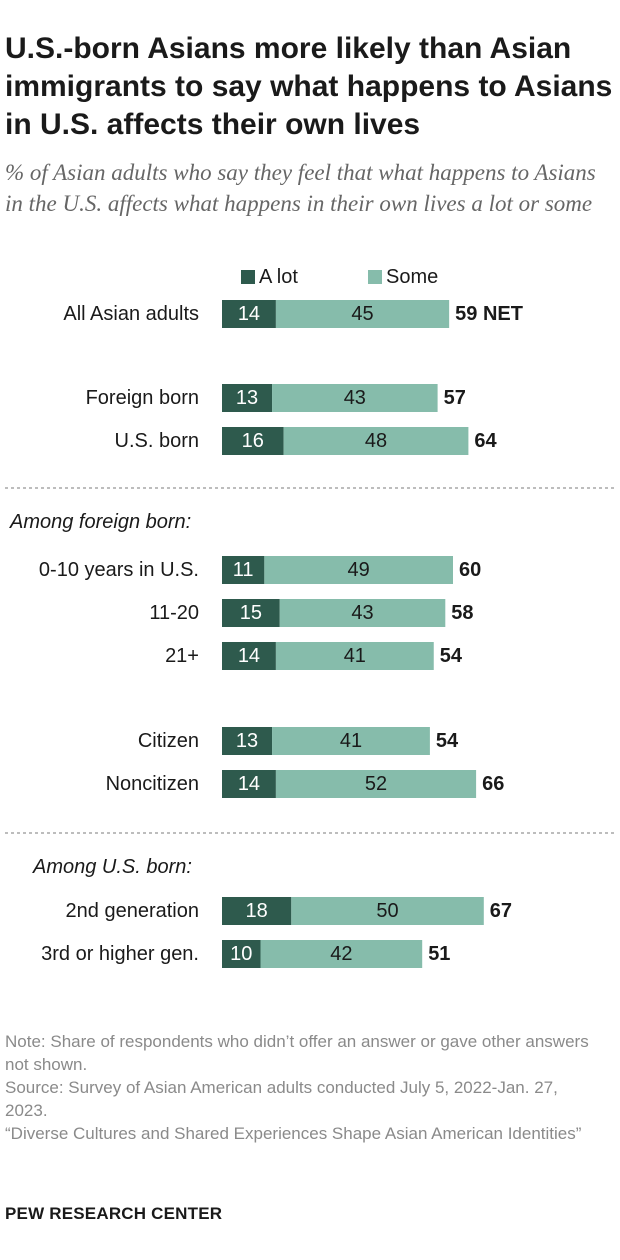 This screenshot has width=620, height=1260. Describe the element at coordinates (412, 277) in the screenshot. I see `legend-label-some: Some` at that location.